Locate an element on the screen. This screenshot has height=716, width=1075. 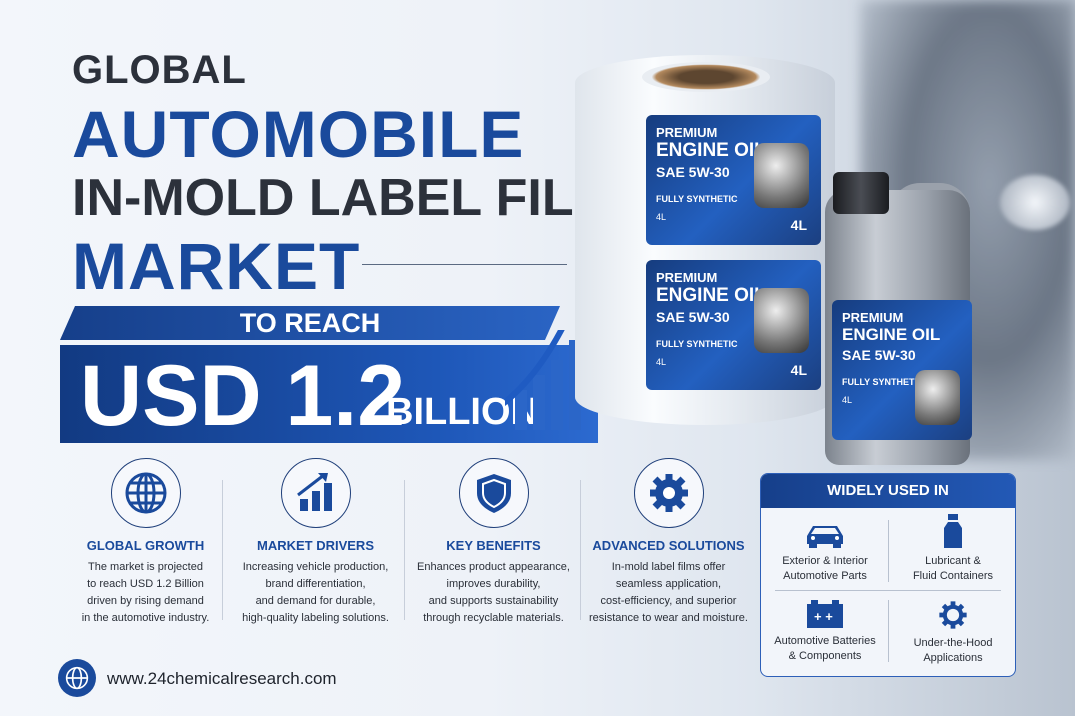
to-reach-banner: TO REACH is located at coordinates (310, 323).